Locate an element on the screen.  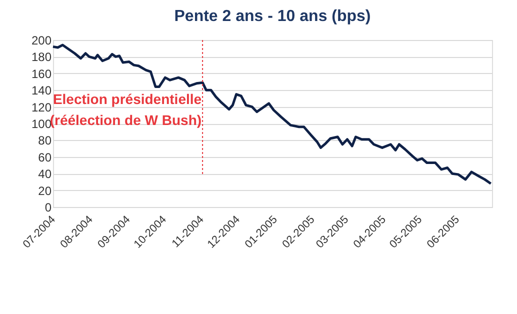
y-tick-label: 160 is located at coordinates (41, 73).